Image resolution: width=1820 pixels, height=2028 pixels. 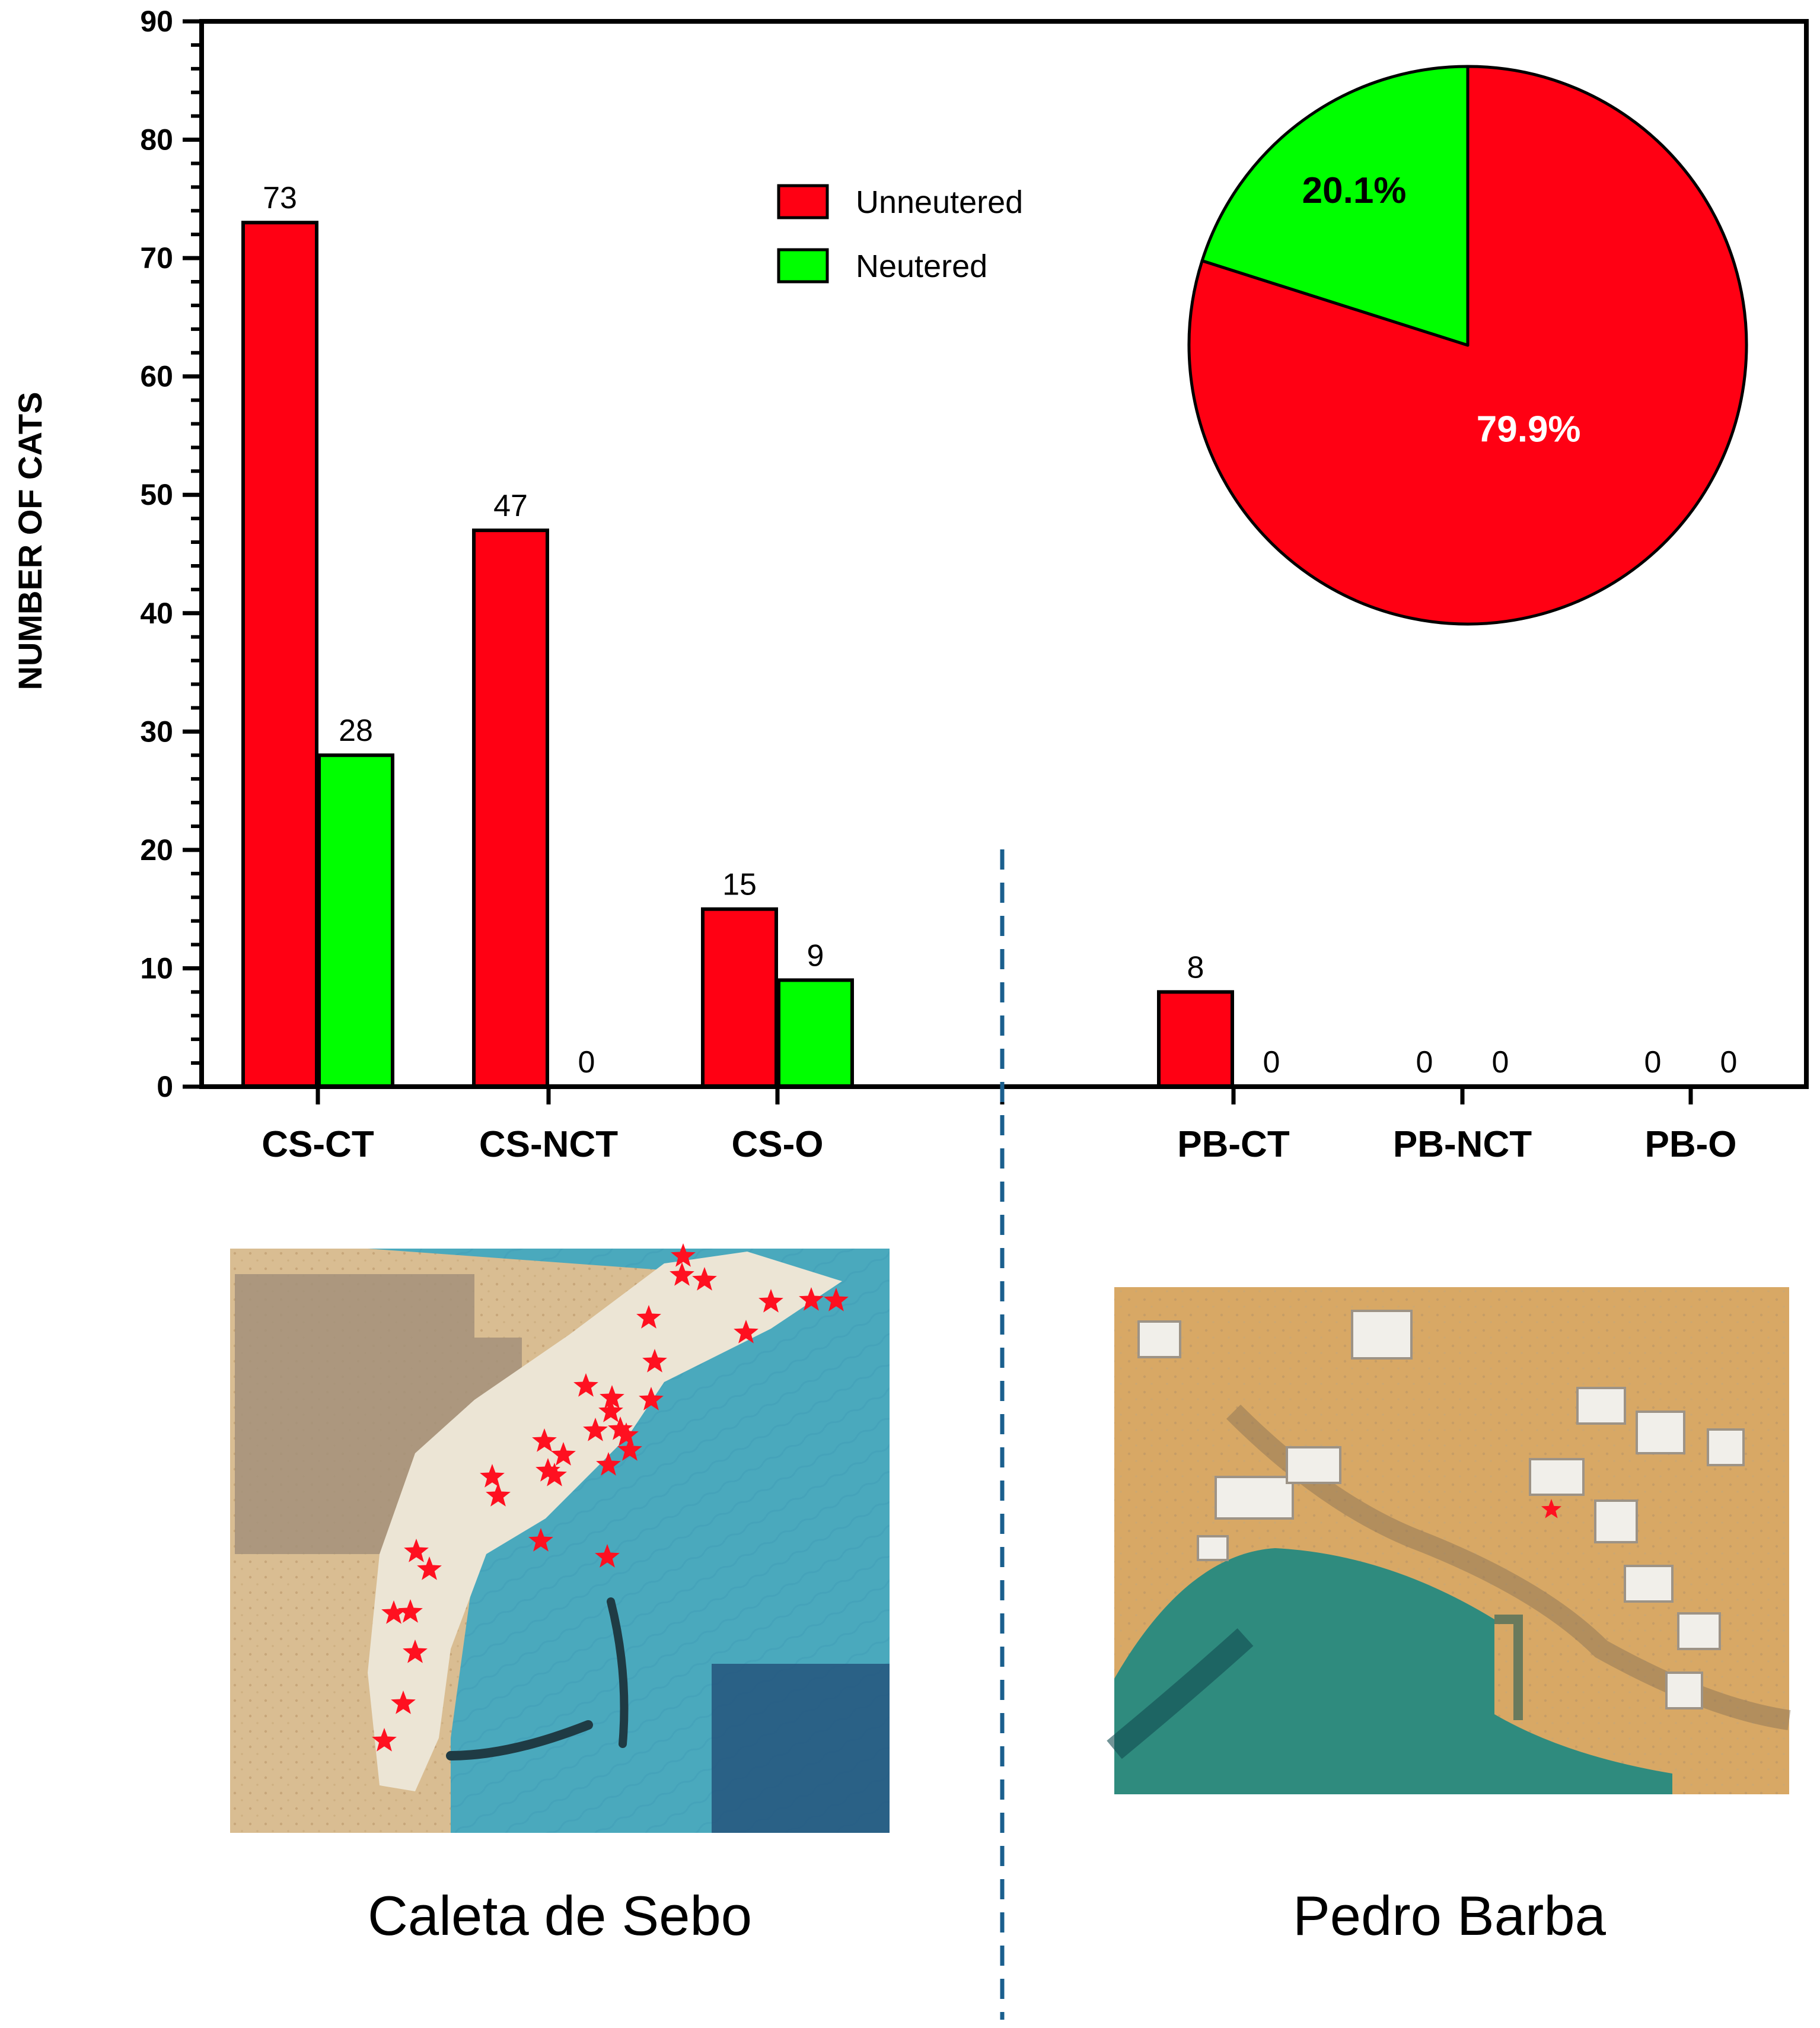 I want to click on data-label-unneutered-cs-ct: 73, so click(x=280, y=198).